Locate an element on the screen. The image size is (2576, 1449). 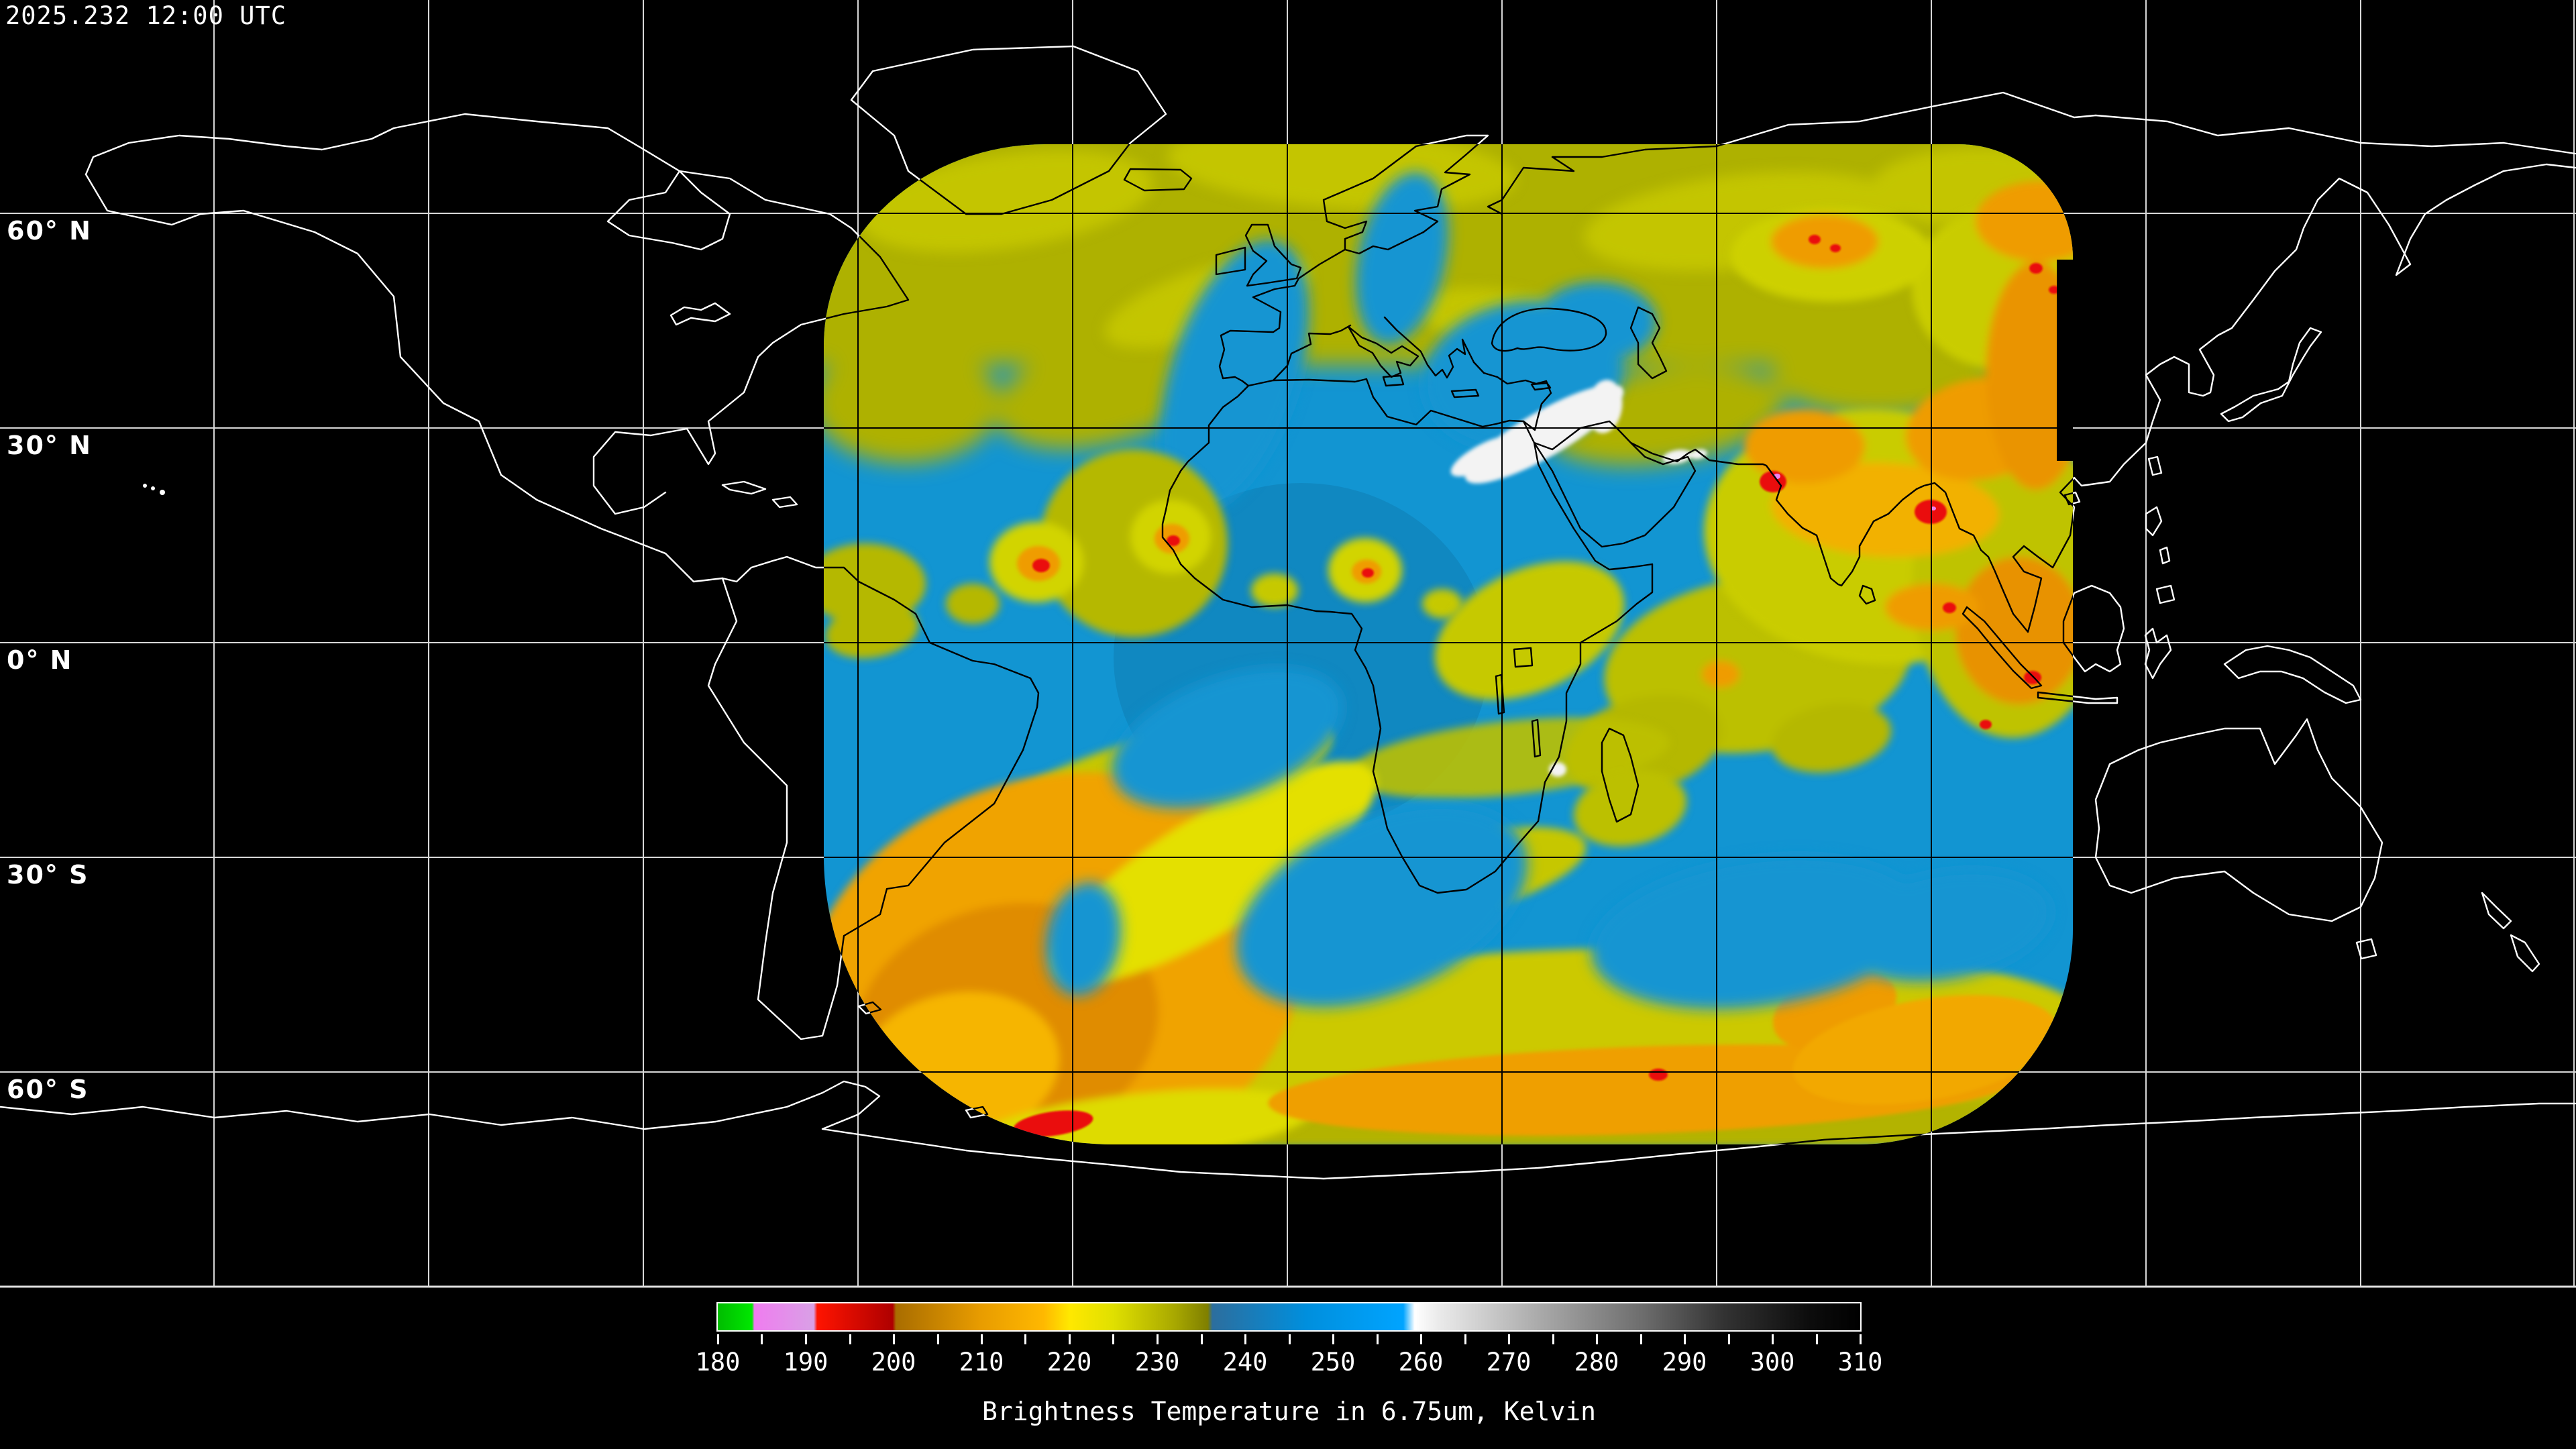
colorbar-caption: Brightness Temperature in 6.75um, Kelvin is located at coordinates (1289, 1411).